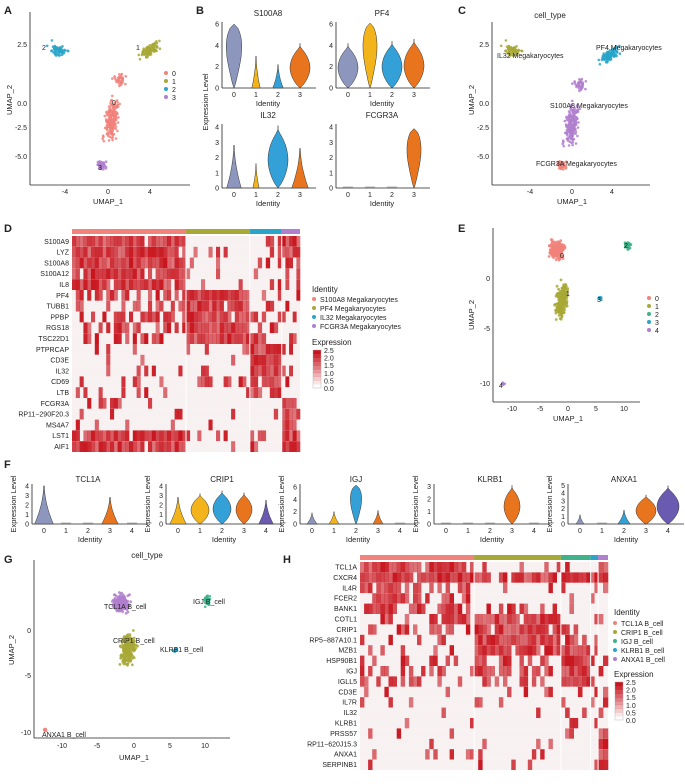 The image size is (685, 784). What do you see at coordinates (629, 48) in the screenshot?
I see `celltype-label: PF4 Megakaryocytes` at bounding box center [629, 48].